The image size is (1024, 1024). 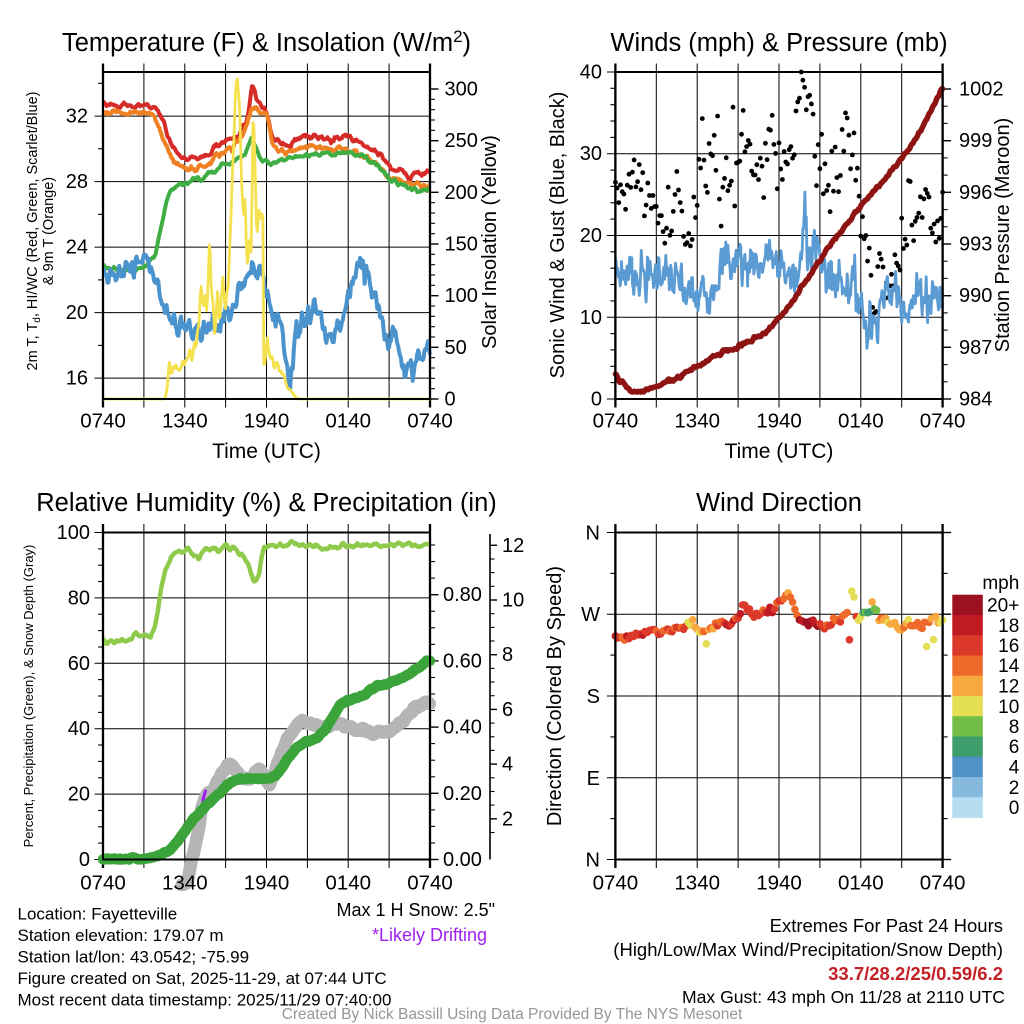 What do you see at coordinates (590, 615) in the screenshot?
I see `svg-text: W` at bounding box center [590, 615].